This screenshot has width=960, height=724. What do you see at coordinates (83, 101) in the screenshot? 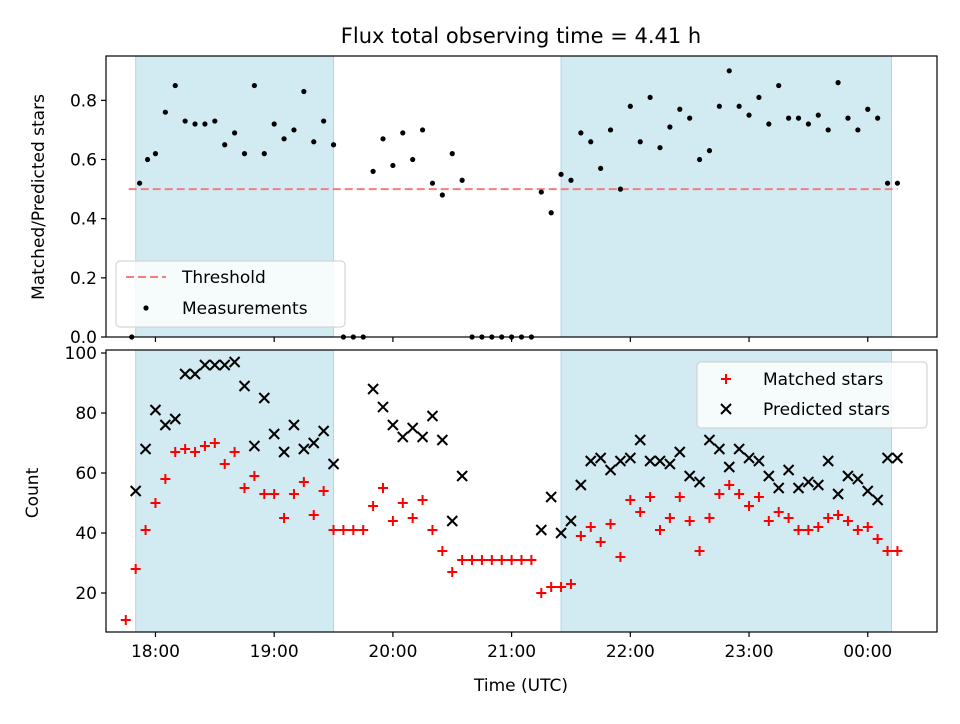
I see `y-tick-label: 0.8` at bounding box center [83, 101].